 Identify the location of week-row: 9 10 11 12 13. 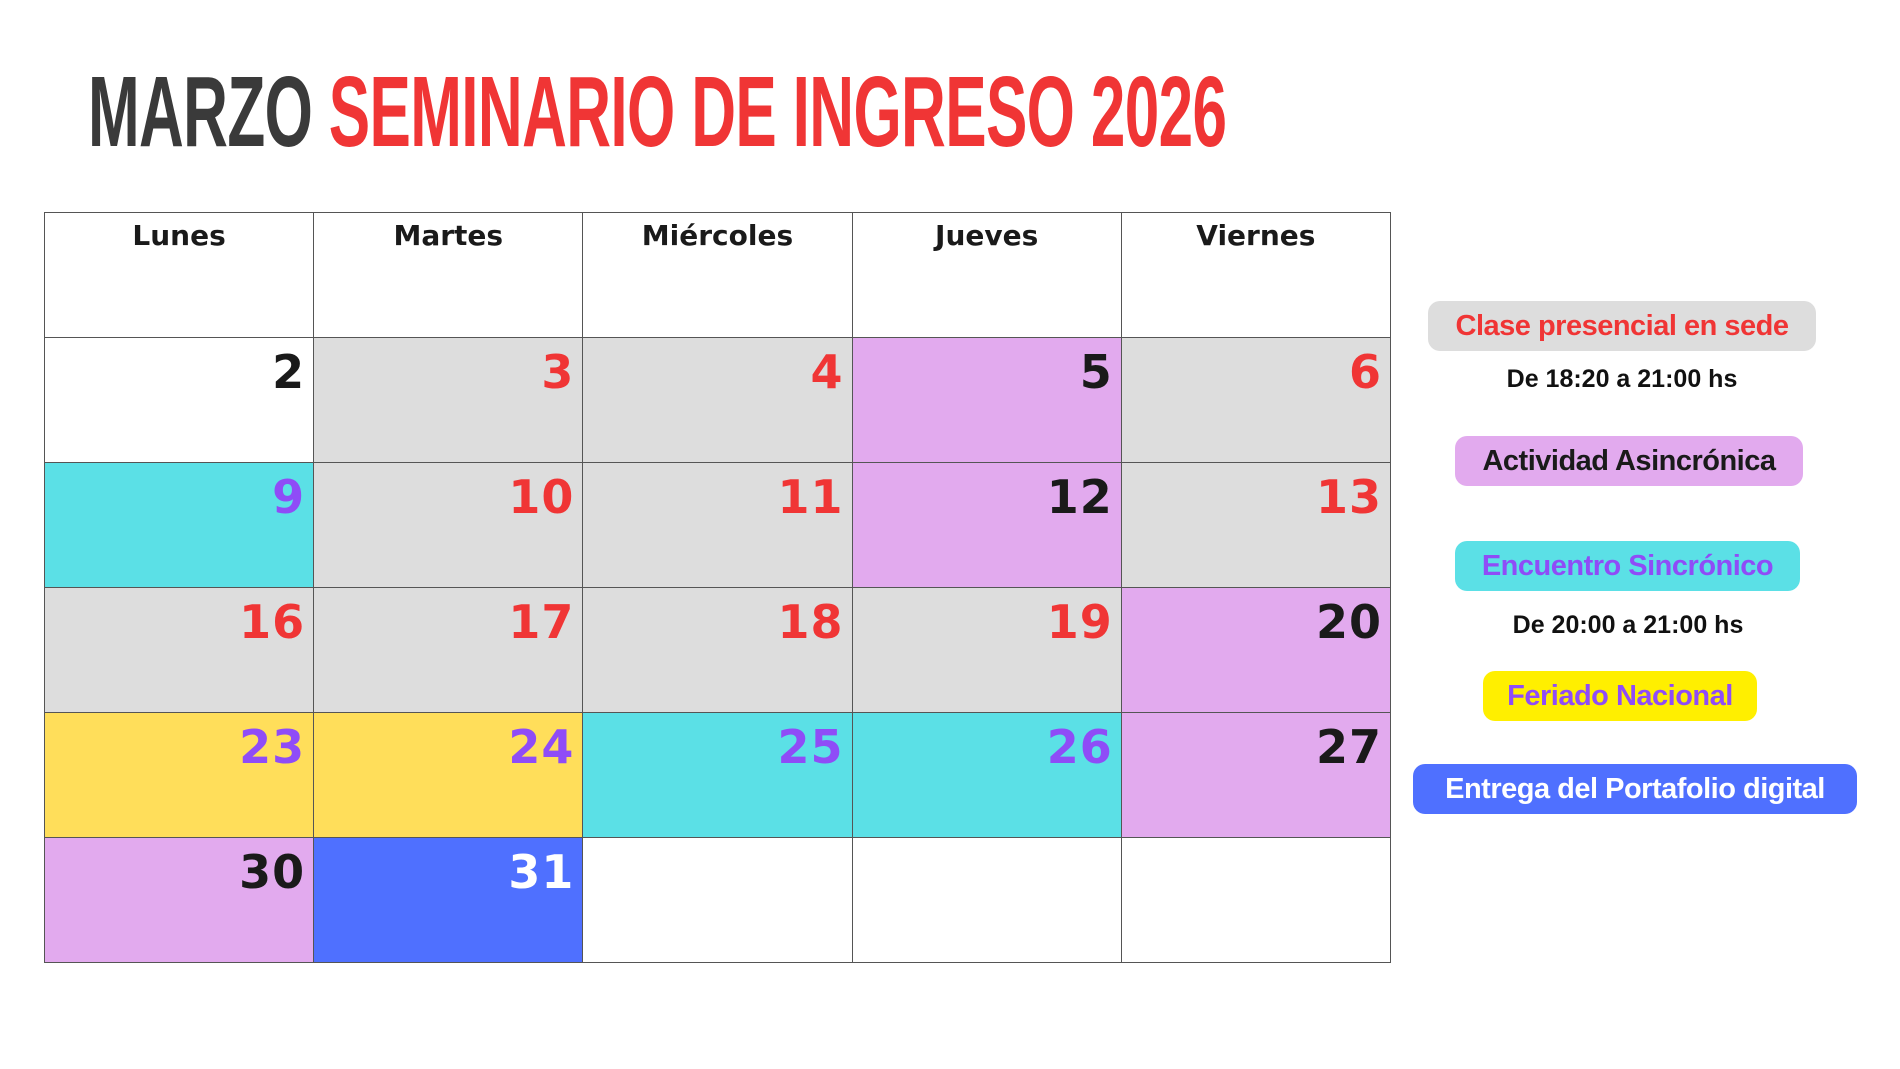
(717, 525).